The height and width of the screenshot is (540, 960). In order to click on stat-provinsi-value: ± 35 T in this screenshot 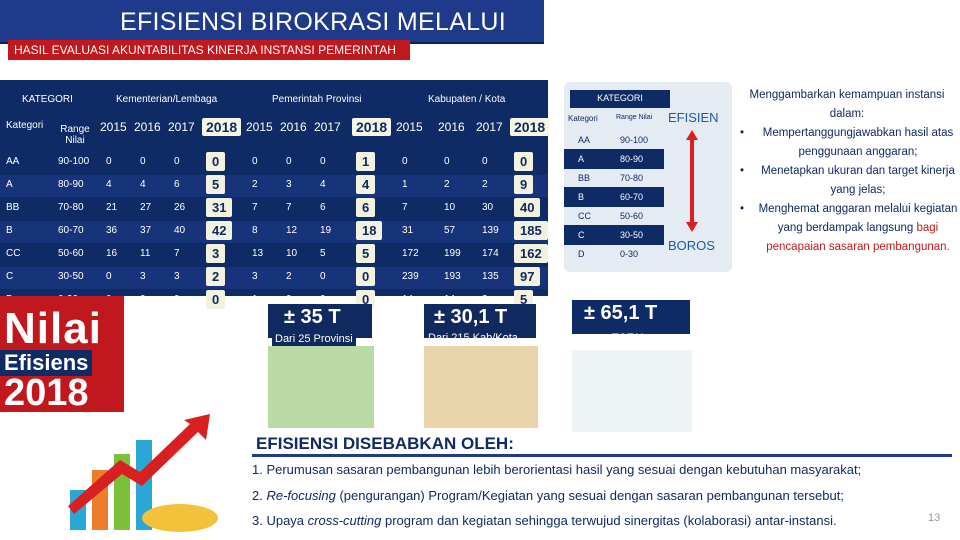, I will do `click(312, 317)`.